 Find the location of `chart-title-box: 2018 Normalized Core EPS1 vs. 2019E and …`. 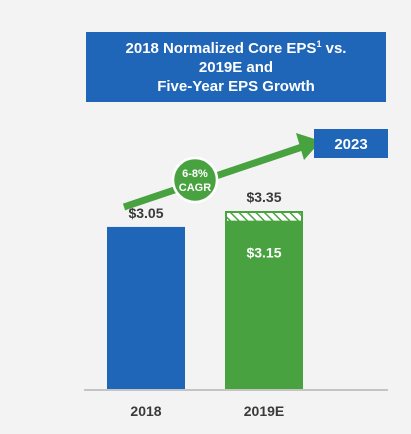

chart-title-box: 2018 Normalized Core EPS1 vs. 2019E and … is located at coordinates (236, 67).